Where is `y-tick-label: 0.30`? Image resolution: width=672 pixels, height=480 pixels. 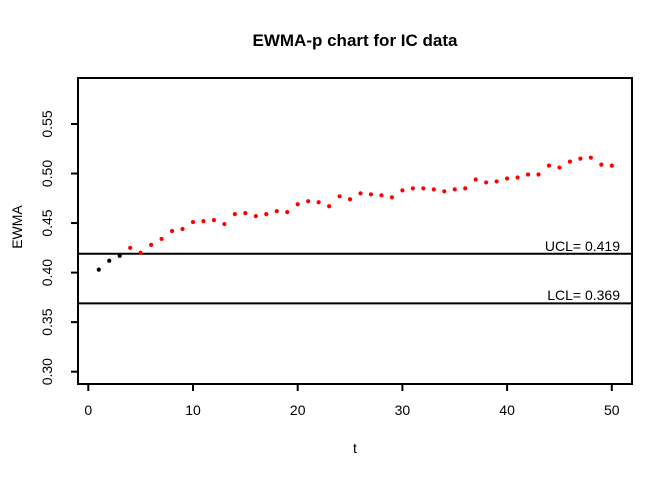
y-tick-label: 0.30 is located at coordinates (47, 371).